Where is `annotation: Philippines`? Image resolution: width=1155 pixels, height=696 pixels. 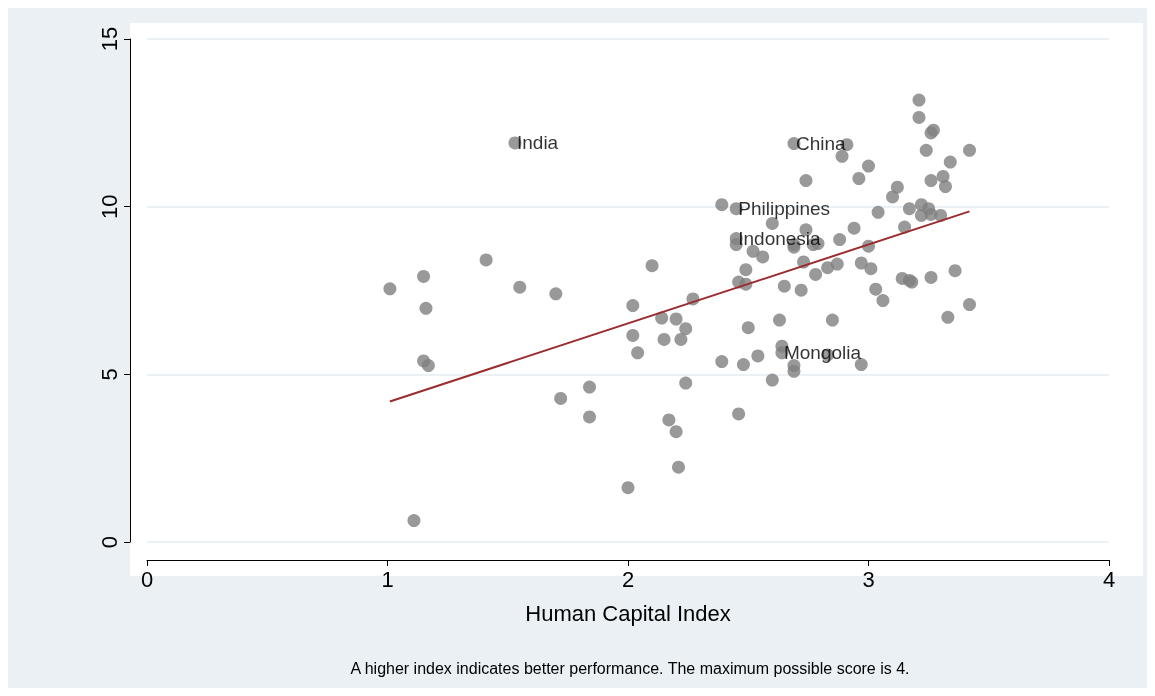
annotation: Philippines is located at coordinates (784, 209).